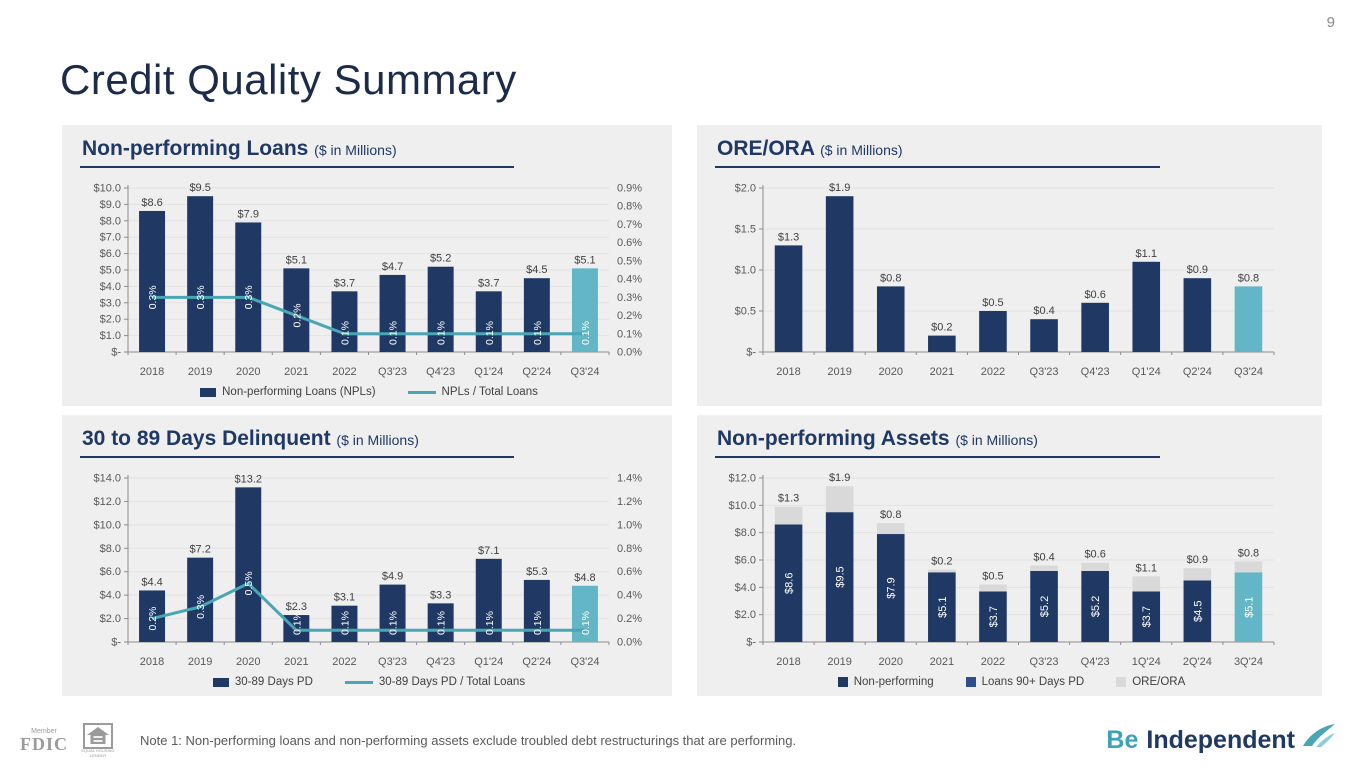 The image size is (1365, 768). What do you see at coordinates (788, 372) in the screenshot?
I see `x-tick-label: 2018` at bounding box center [788, 372].